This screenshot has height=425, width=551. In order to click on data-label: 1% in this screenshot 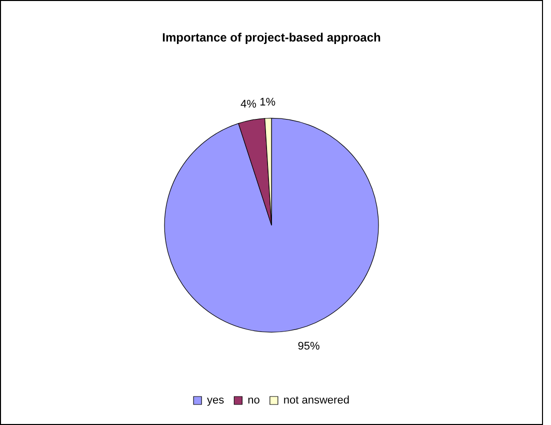, I will do `click(268, 102)`.